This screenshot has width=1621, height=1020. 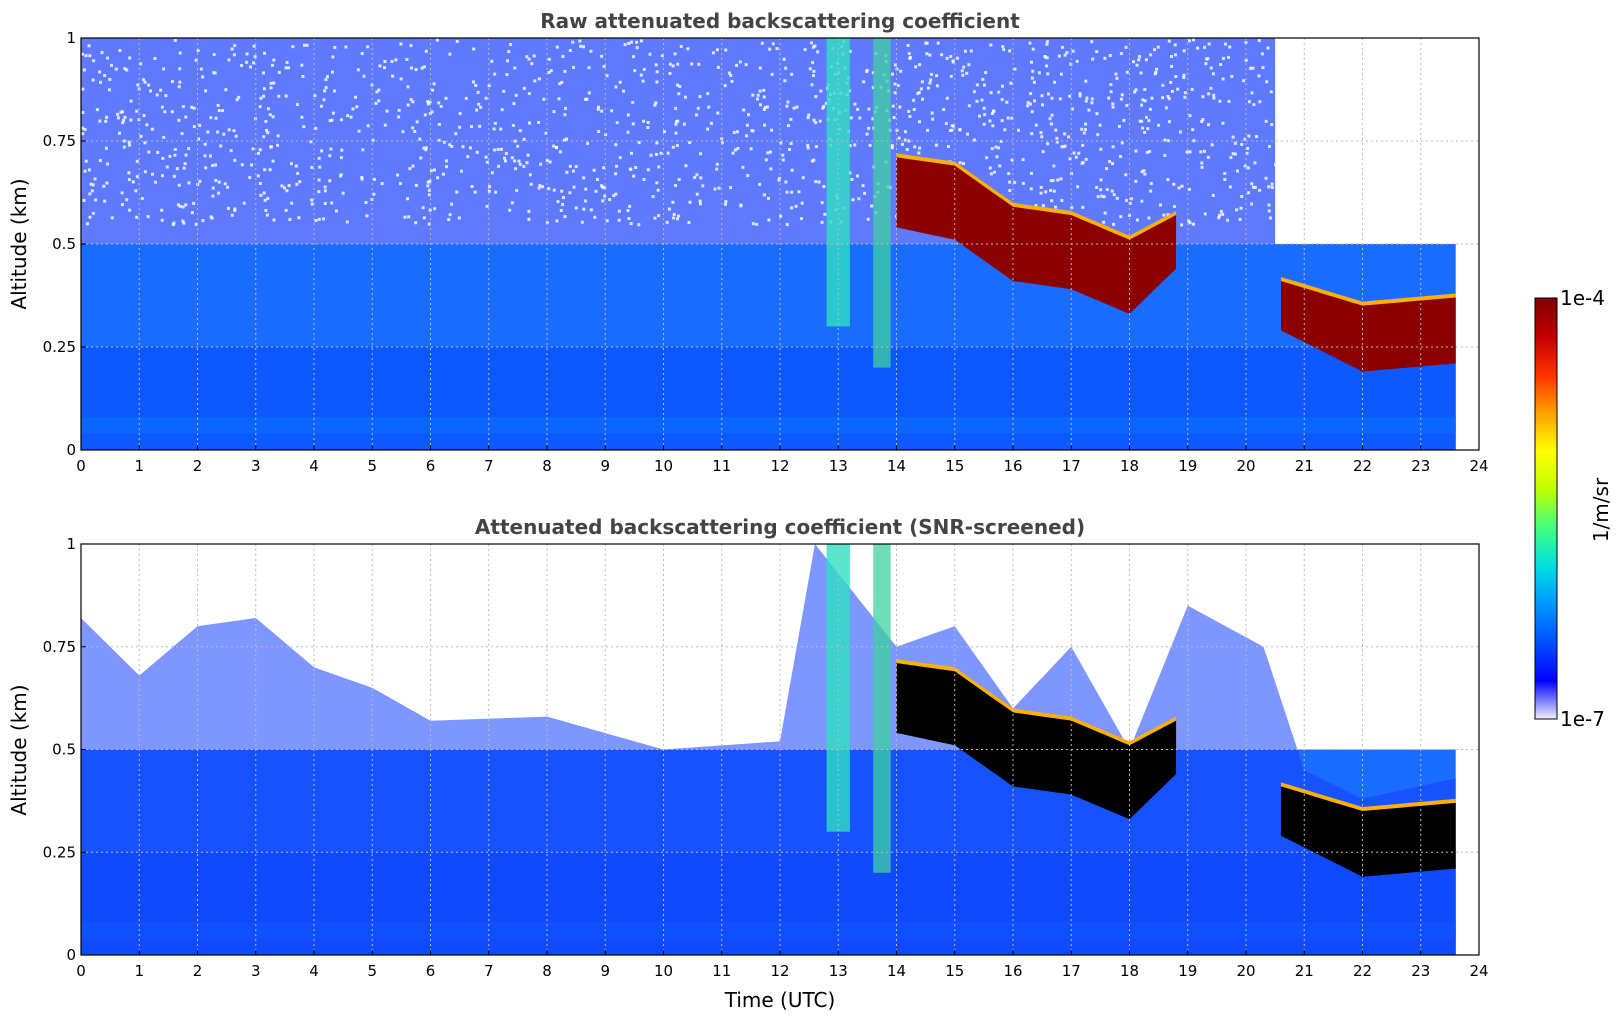 What do you see at coordinates (256, 466) in the screenshot?
I see `x-tick-label: 3` at bounding box center [256, 466].